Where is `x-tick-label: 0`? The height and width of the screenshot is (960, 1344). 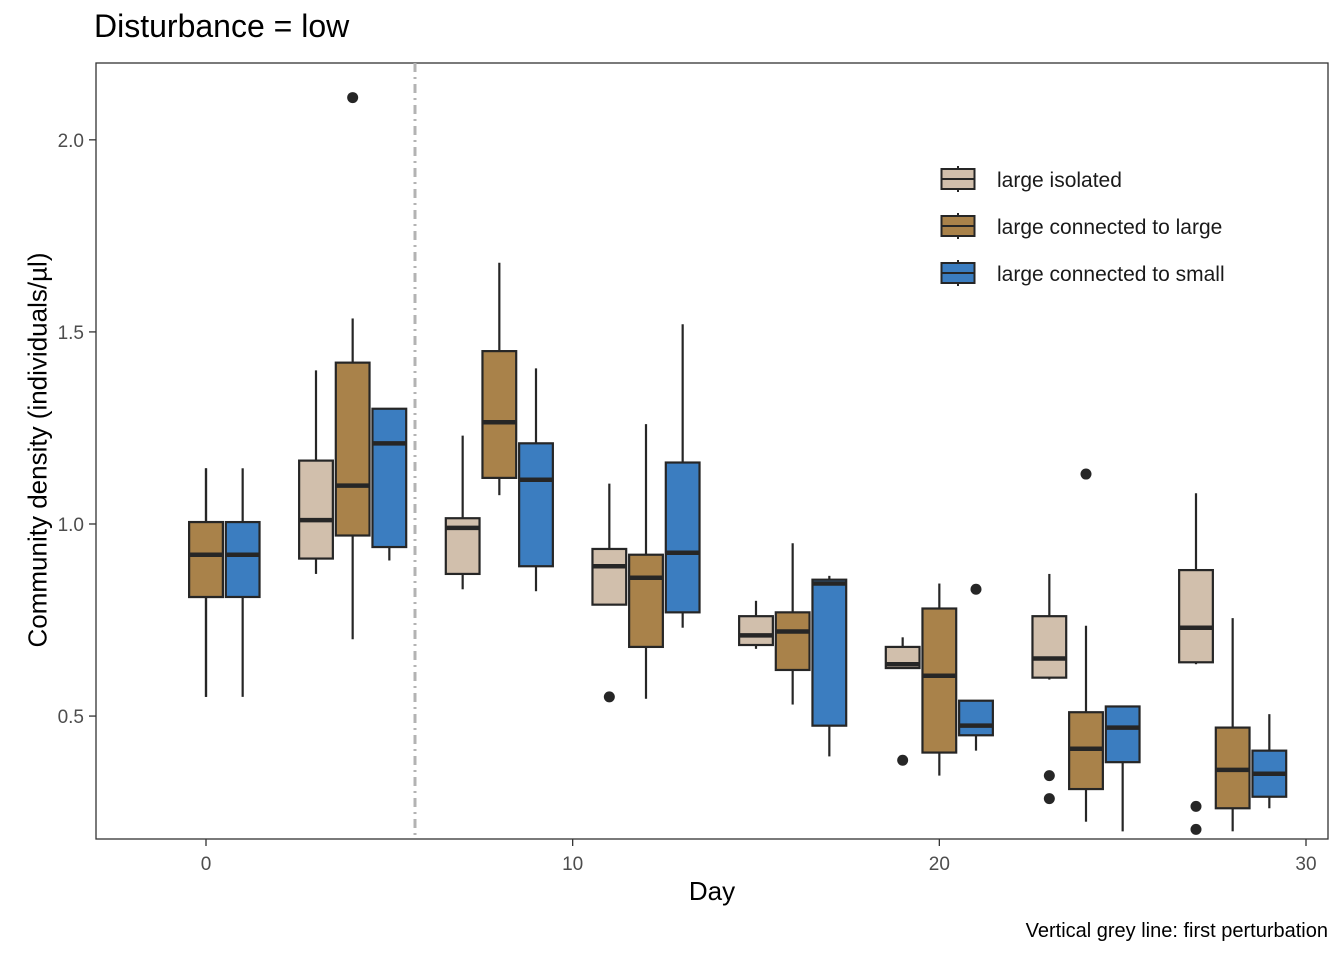
x-tick-label: 0 is located at coordinates (206, 864).